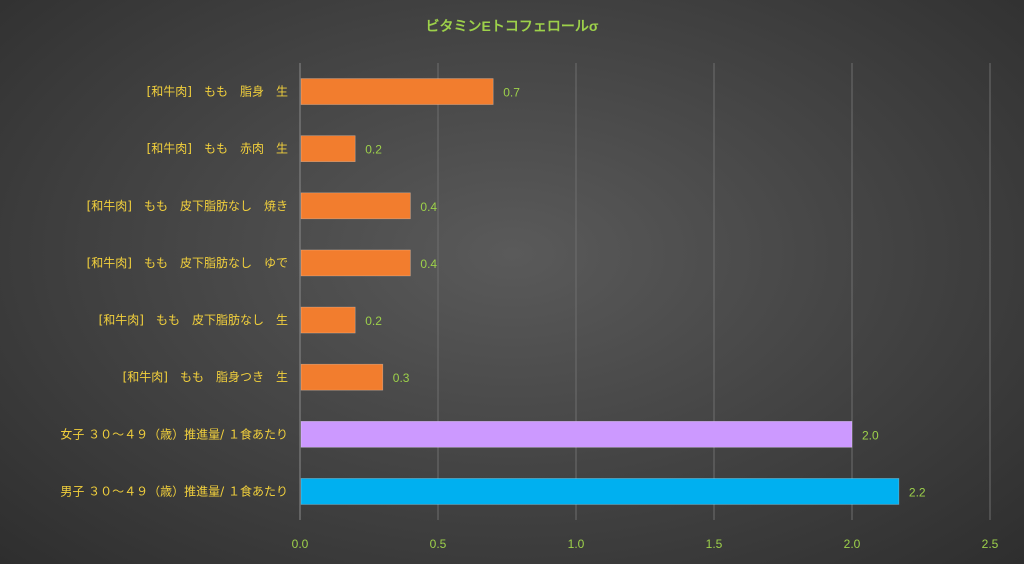  What do you see at coordinates (870, 435) in the screenshot?
I see `value-label: 2.0` at bounding box center [870, 435].